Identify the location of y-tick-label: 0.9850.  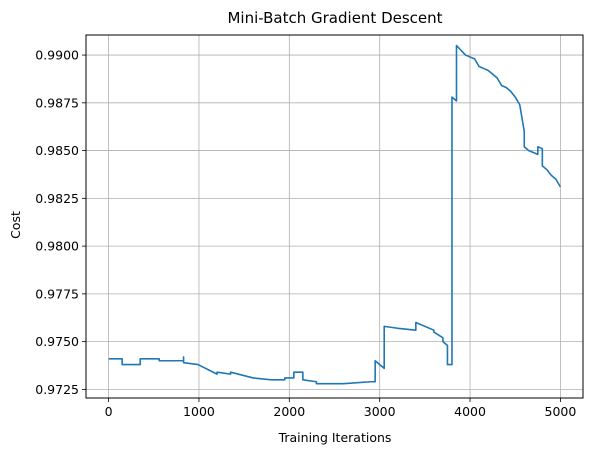
(57, 150).